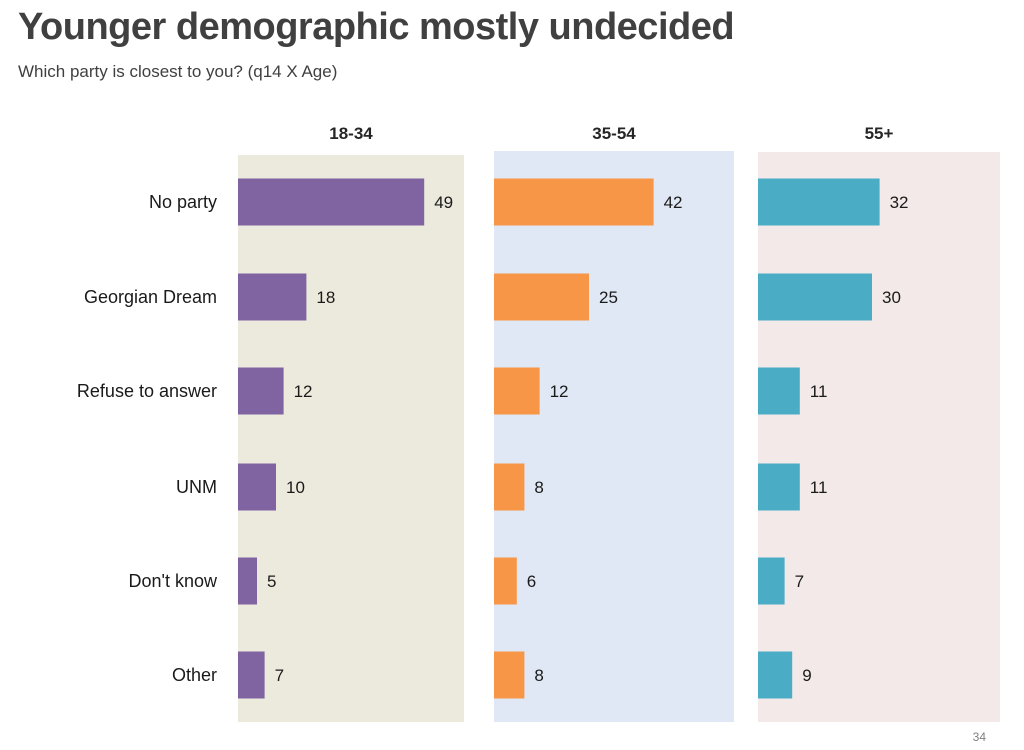 Image resolution: width=1024 pixels, height=750 pixels. I want to click on category-label: No party, so click(183, 202).